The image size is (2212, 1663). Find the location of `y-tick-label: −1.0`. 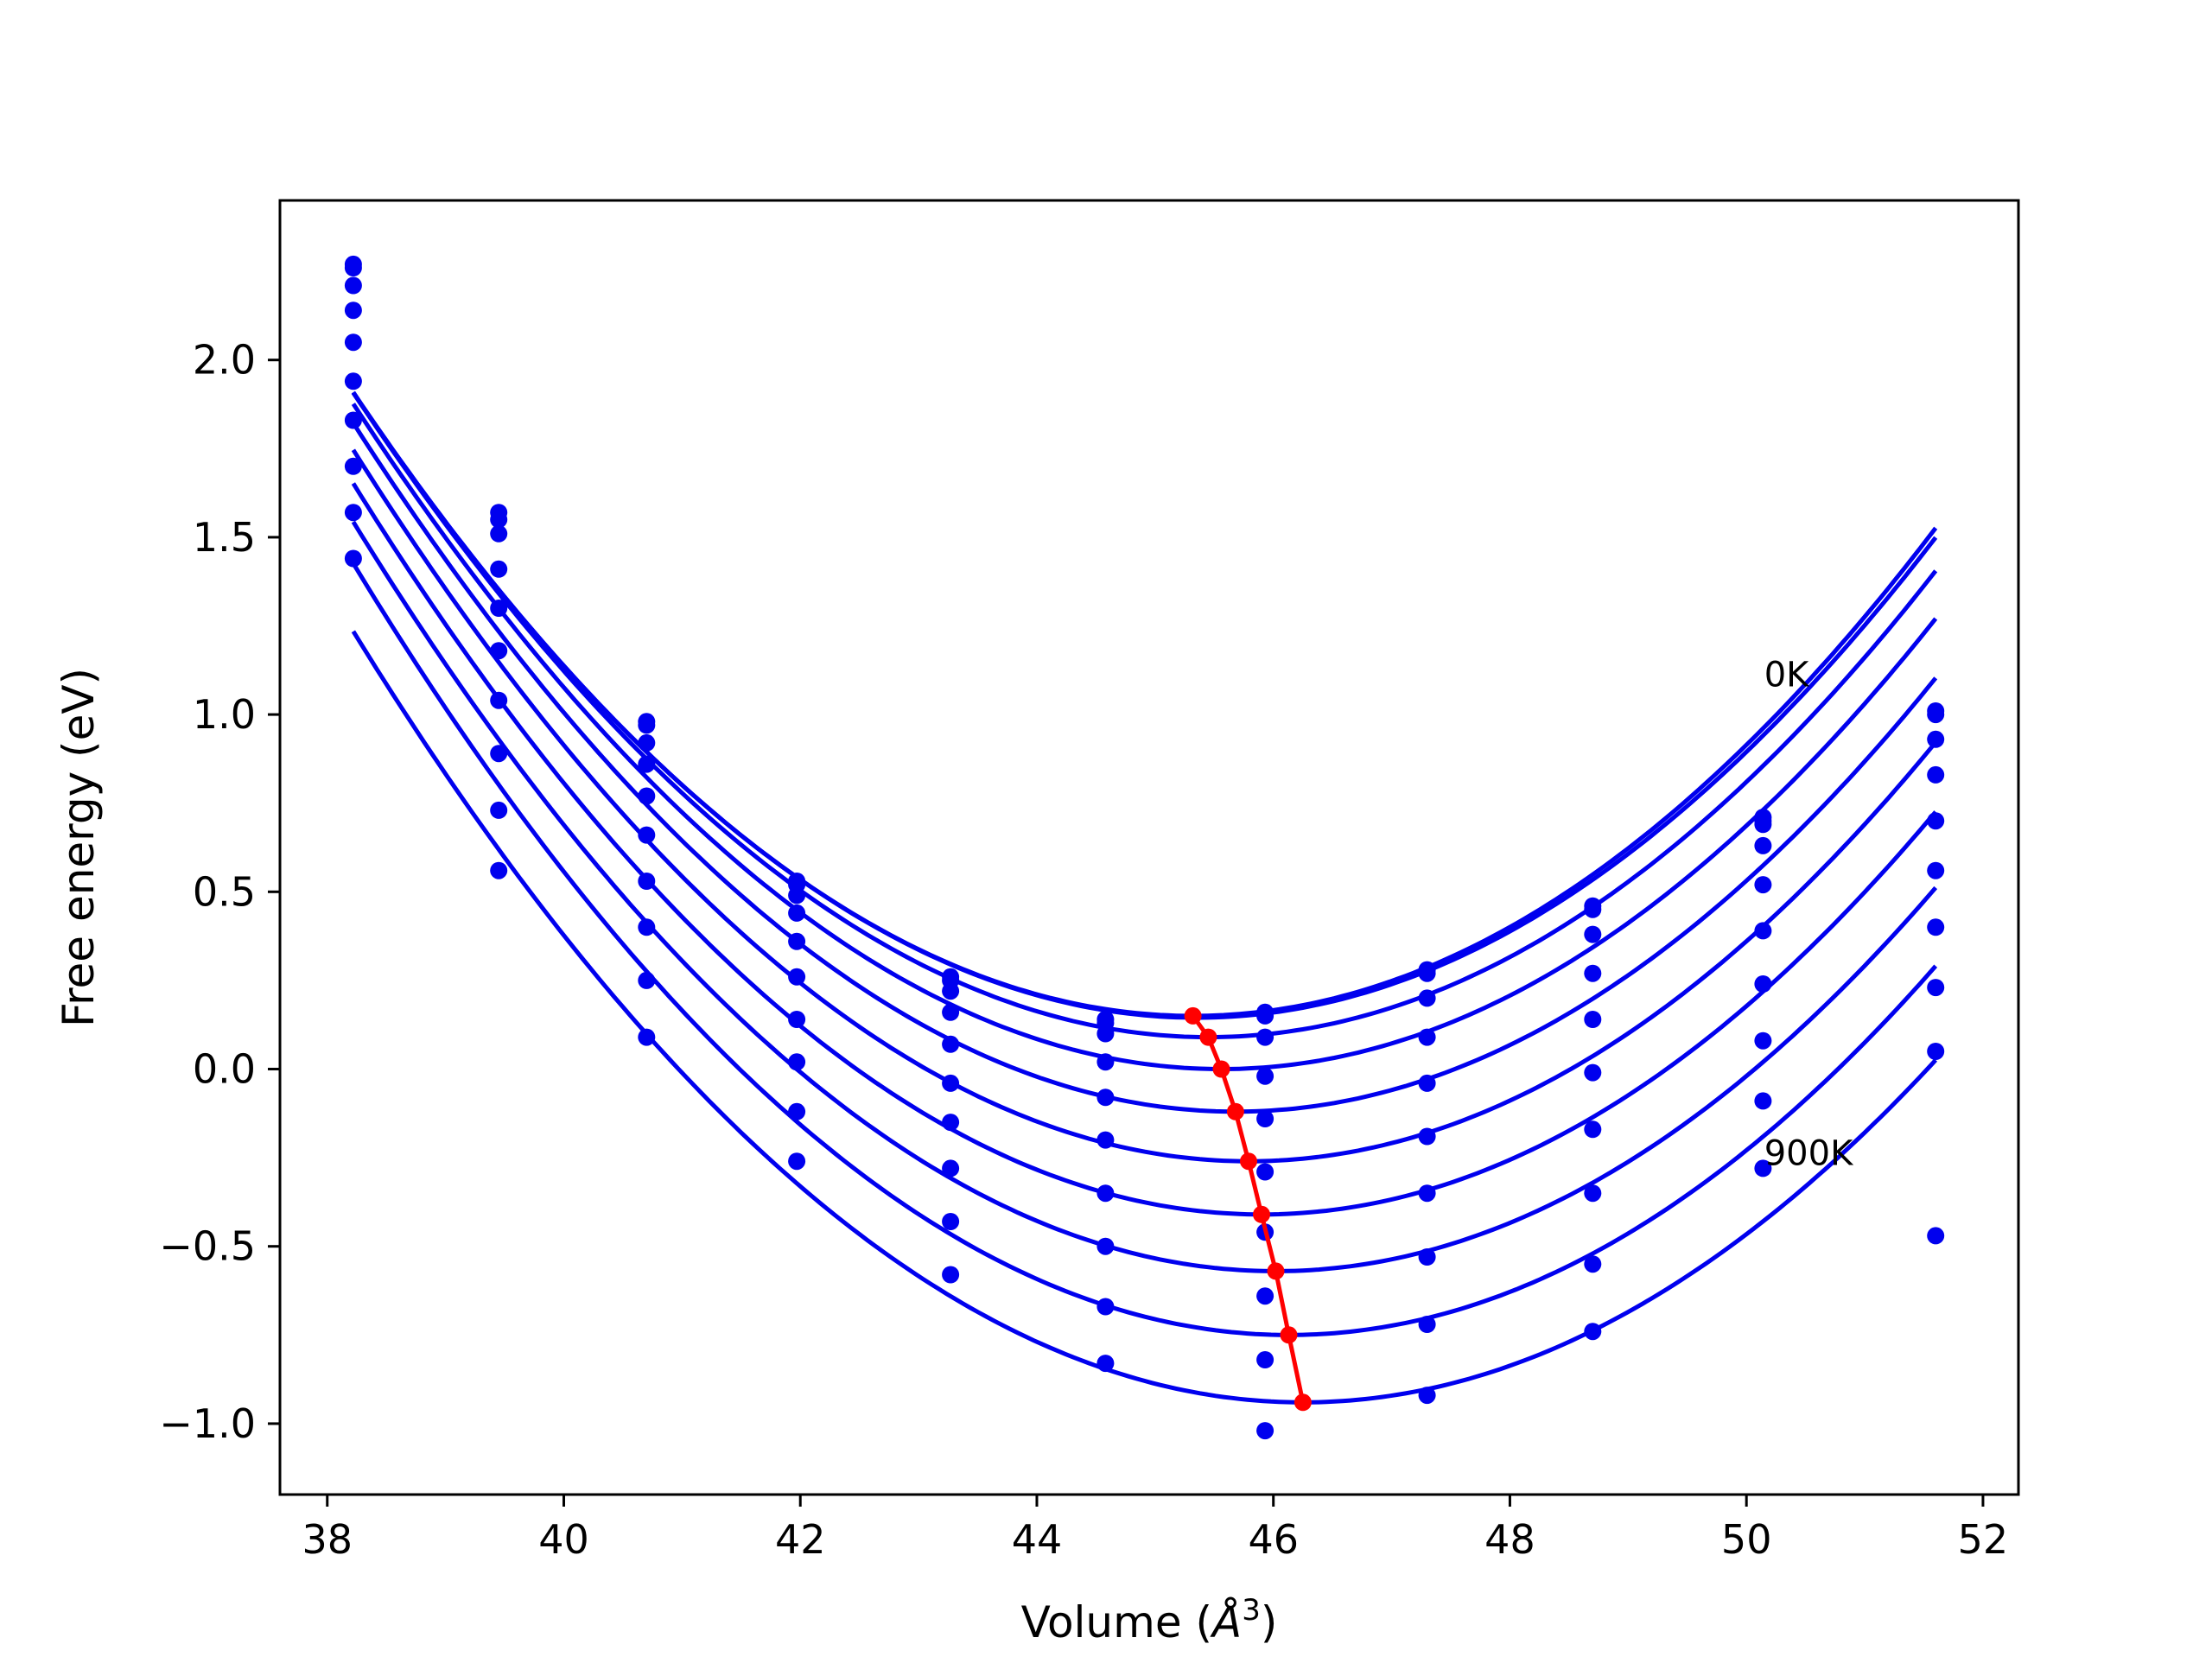

y-tick-label: −1.0 is located at coordinates (207, 1424).